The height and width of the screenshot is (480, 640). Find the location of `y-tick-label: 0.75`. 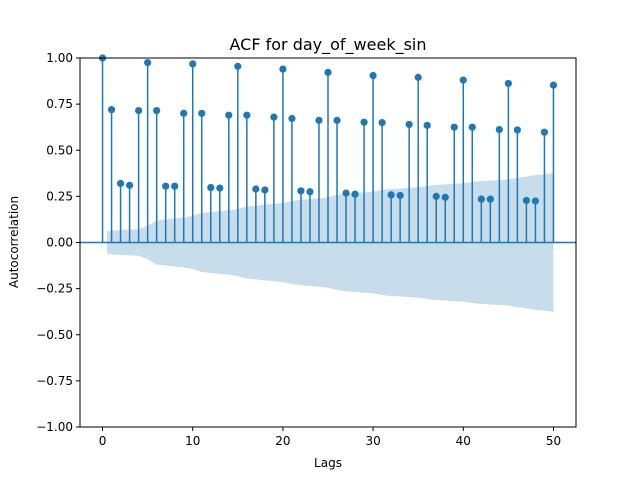

y-tick-label: 0.75 is located at coordinates (59, 104).